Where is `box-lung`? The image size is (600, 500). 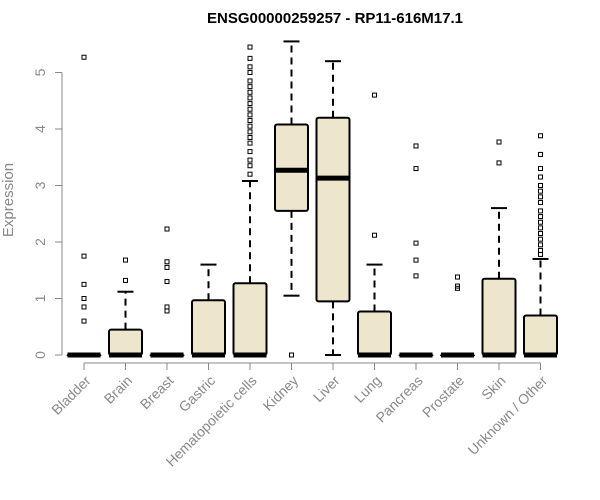 box-lung is located at coordinates (374, 225).